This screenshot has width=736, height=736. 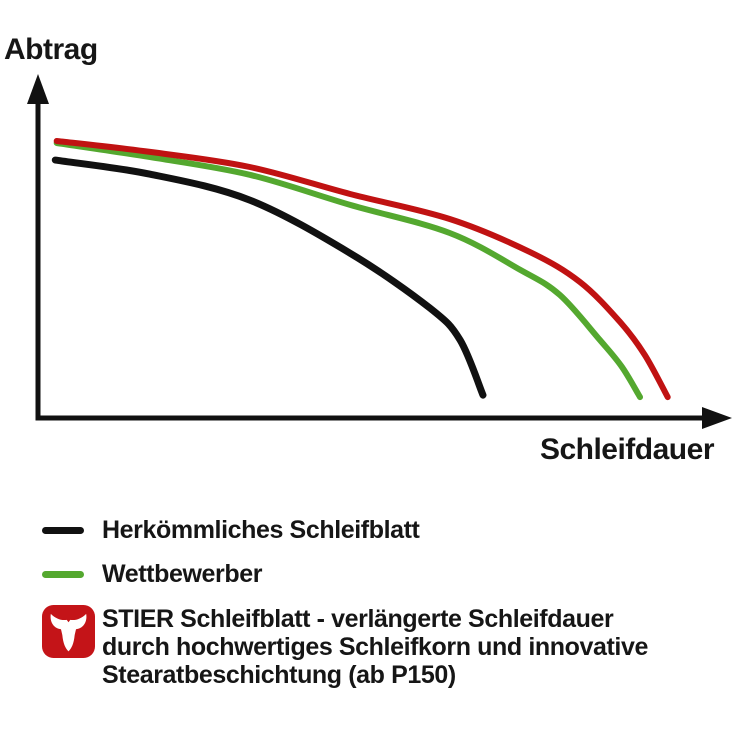 I want to click on y-axis-arrowhead, so click(x=38, y=89).